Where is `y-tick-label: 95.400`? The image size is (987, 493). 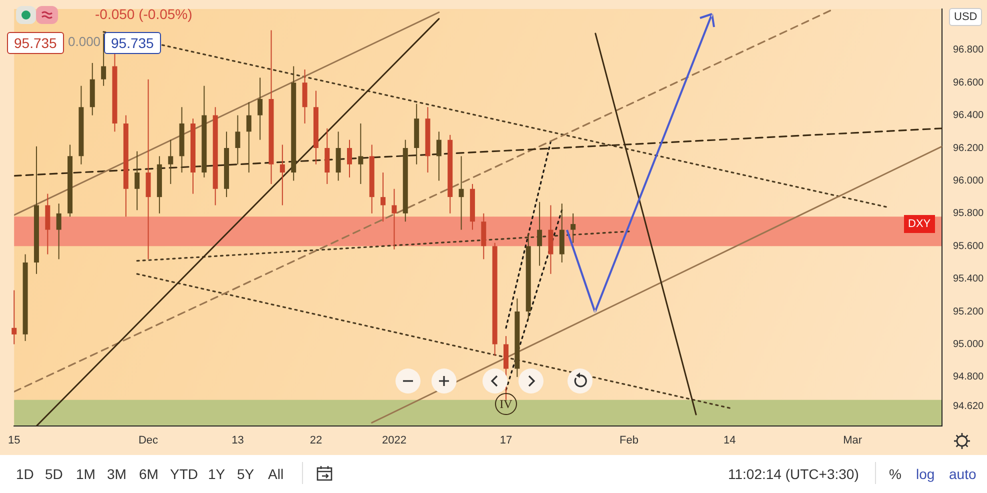 y-tick-label: 95.400 is located at coordinates (968, 279).